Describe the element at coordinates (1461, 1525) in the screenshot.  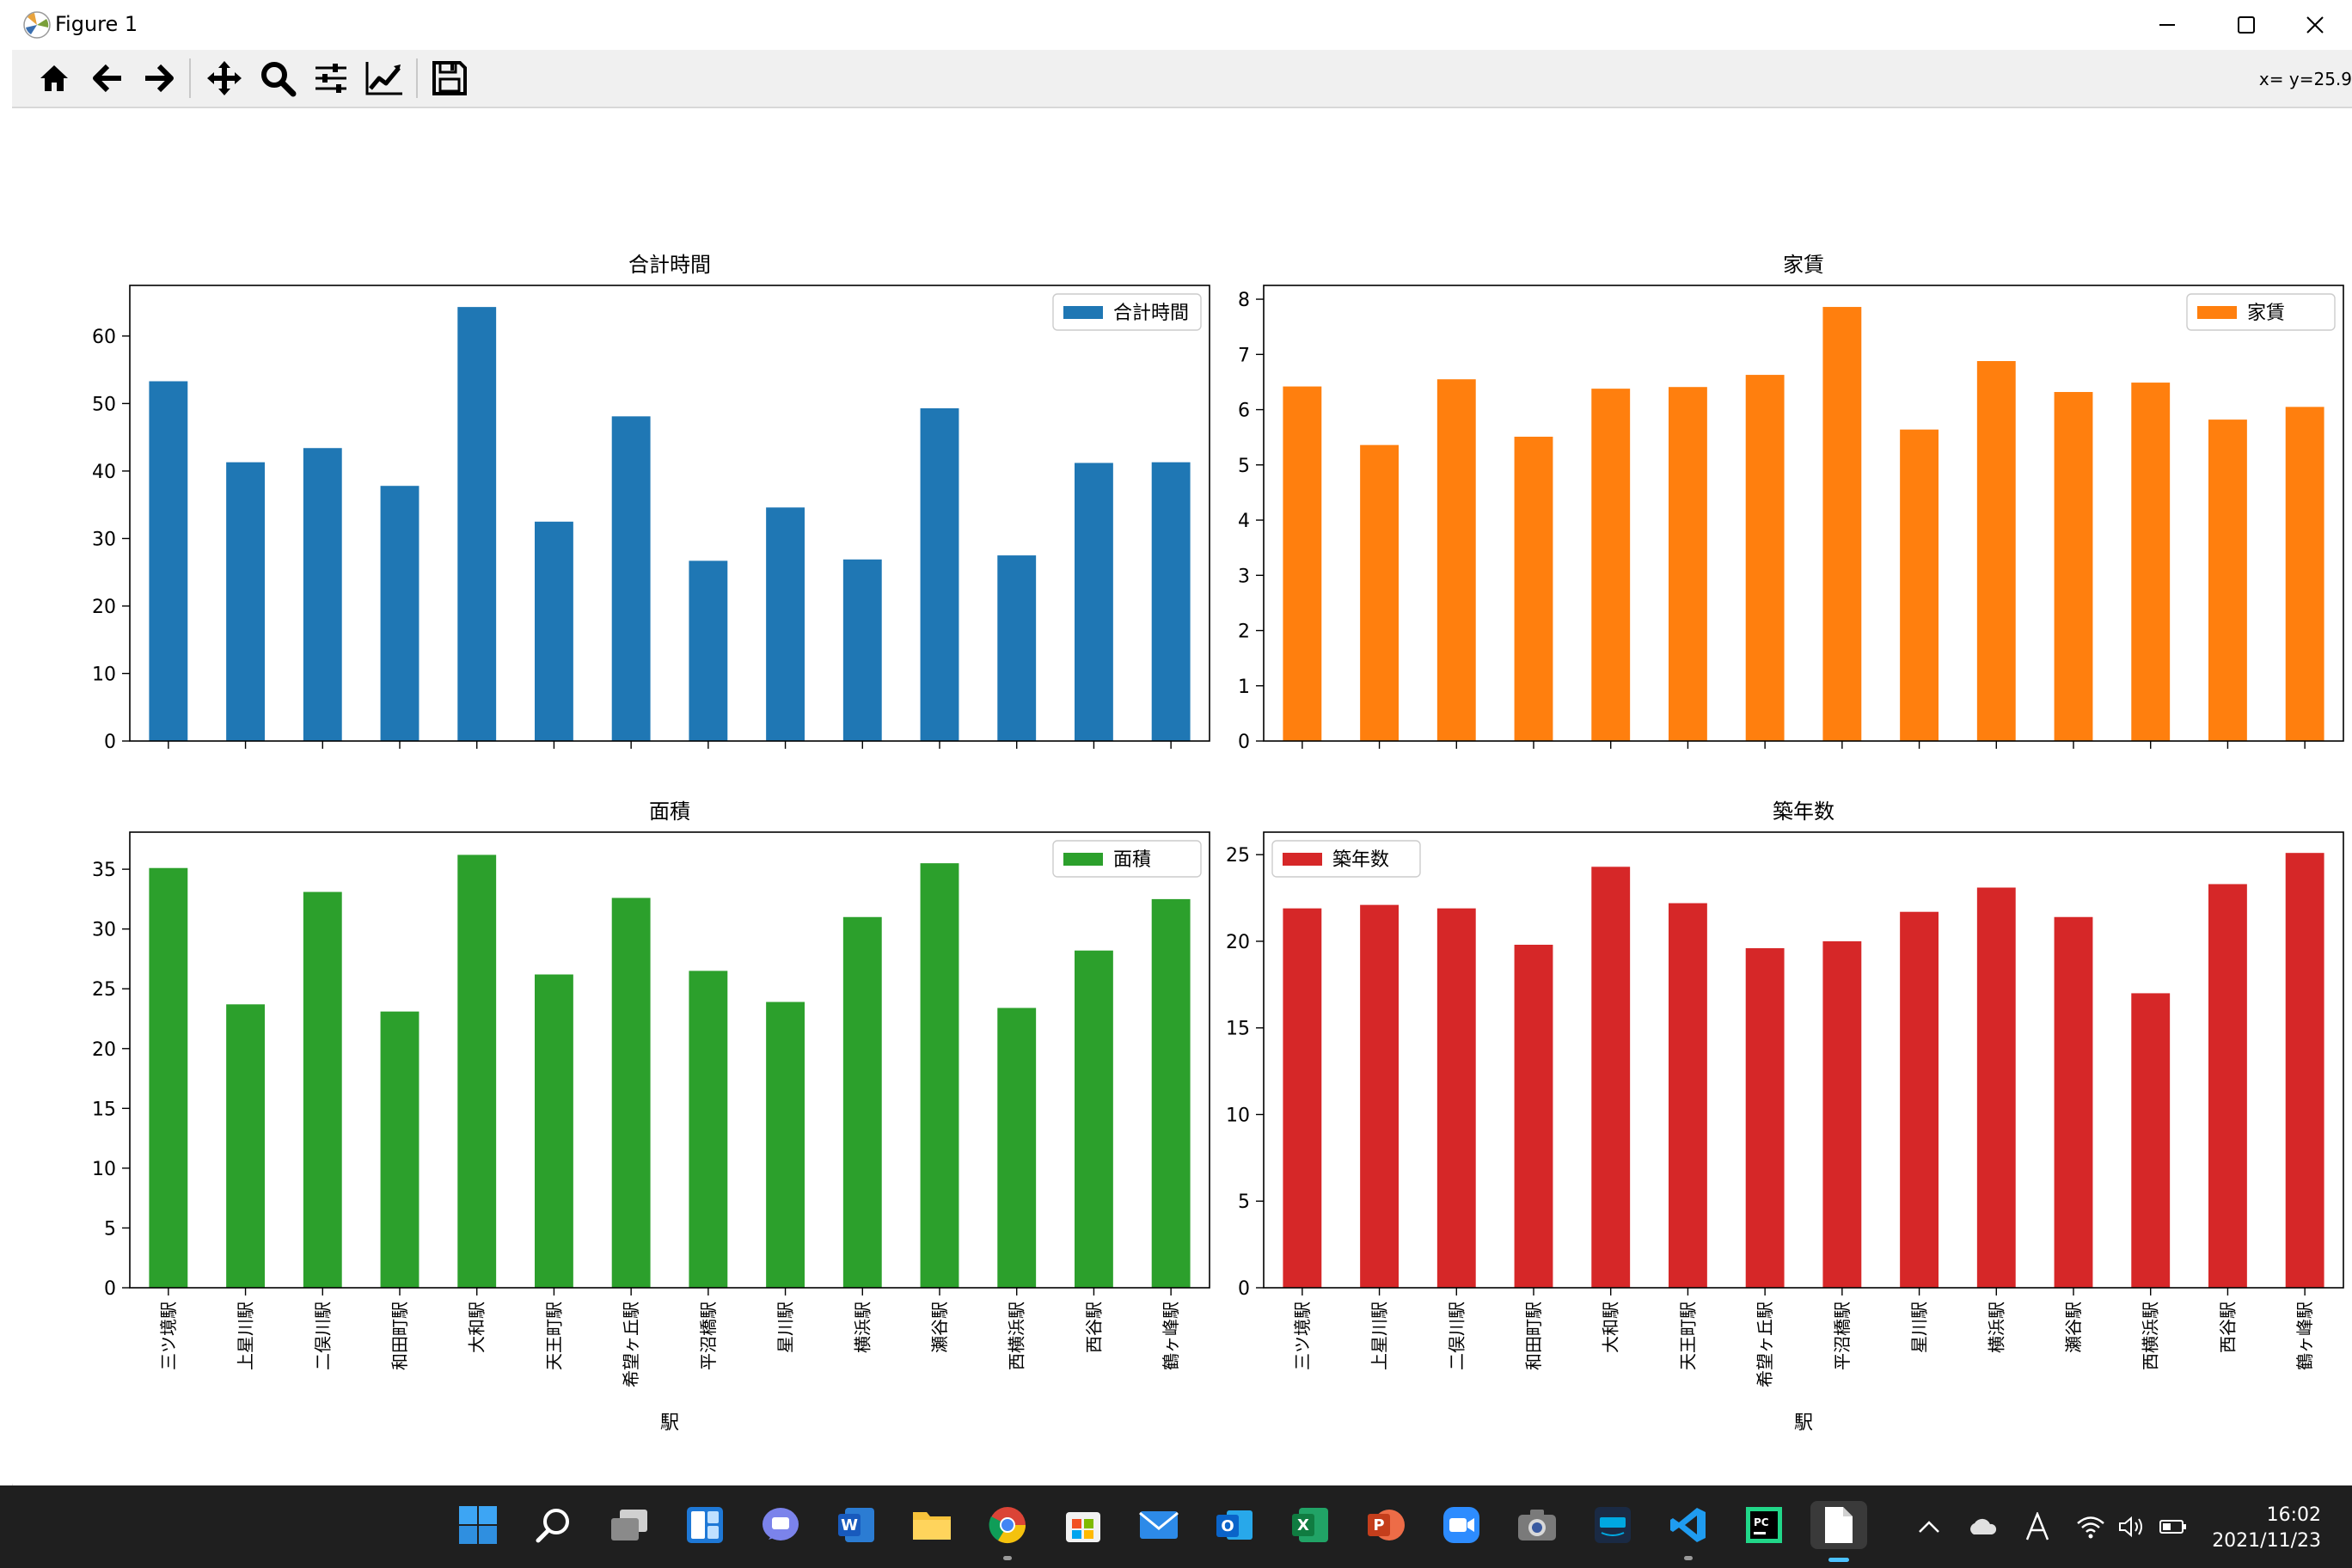
I see `zoom-app-icon` at that location.